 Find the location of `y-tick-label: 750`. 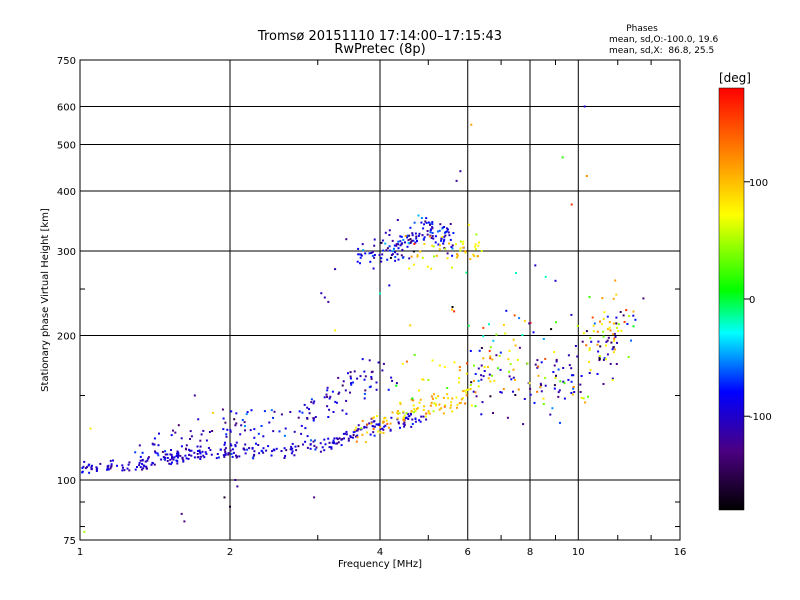

y-tick-label: 750 is located at coordinates (66, 61).